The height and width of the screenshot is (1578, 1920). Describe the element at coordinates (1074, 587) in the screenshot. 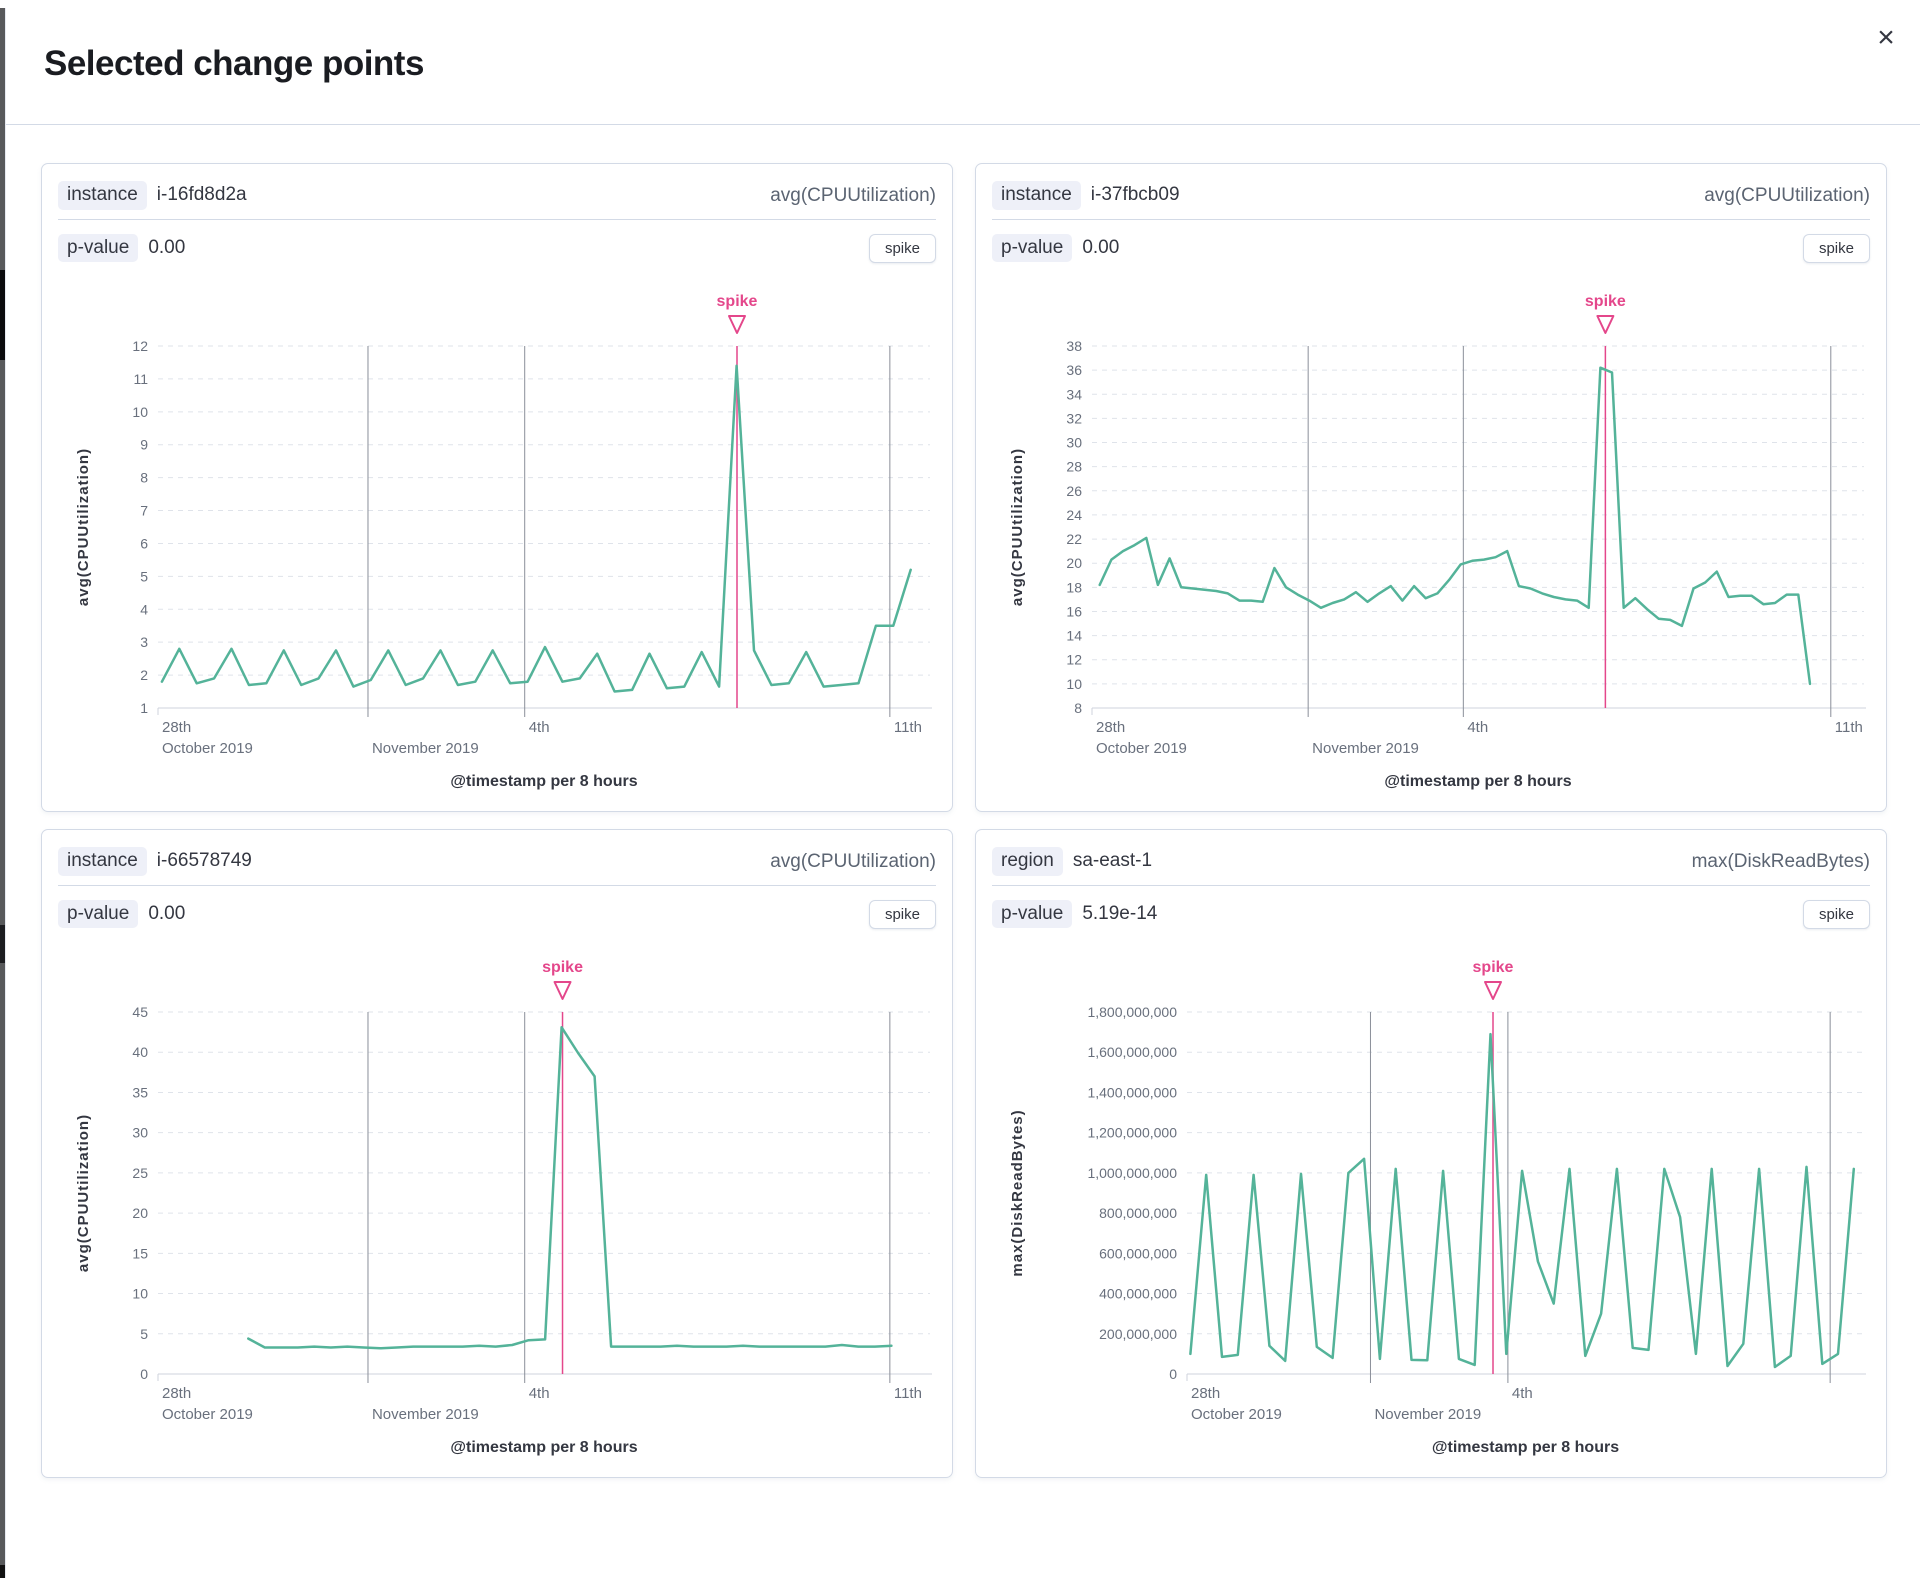

I see `svg-text: 18` at that location.